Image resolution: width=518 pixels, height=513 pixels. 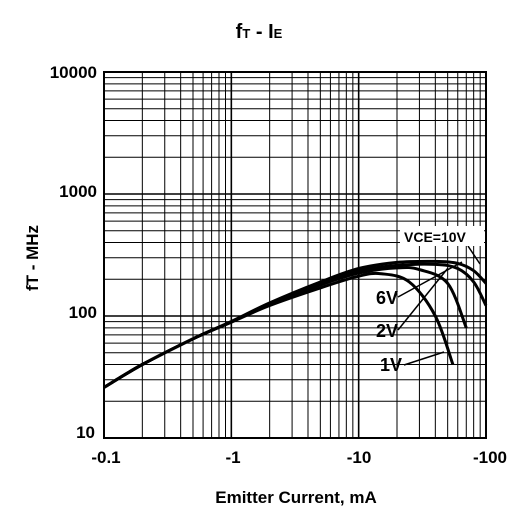 What do you see at coordinates (83, 312) in the screenshot?
I see `y-tick-label: 100` at bounding box center [83, 312].